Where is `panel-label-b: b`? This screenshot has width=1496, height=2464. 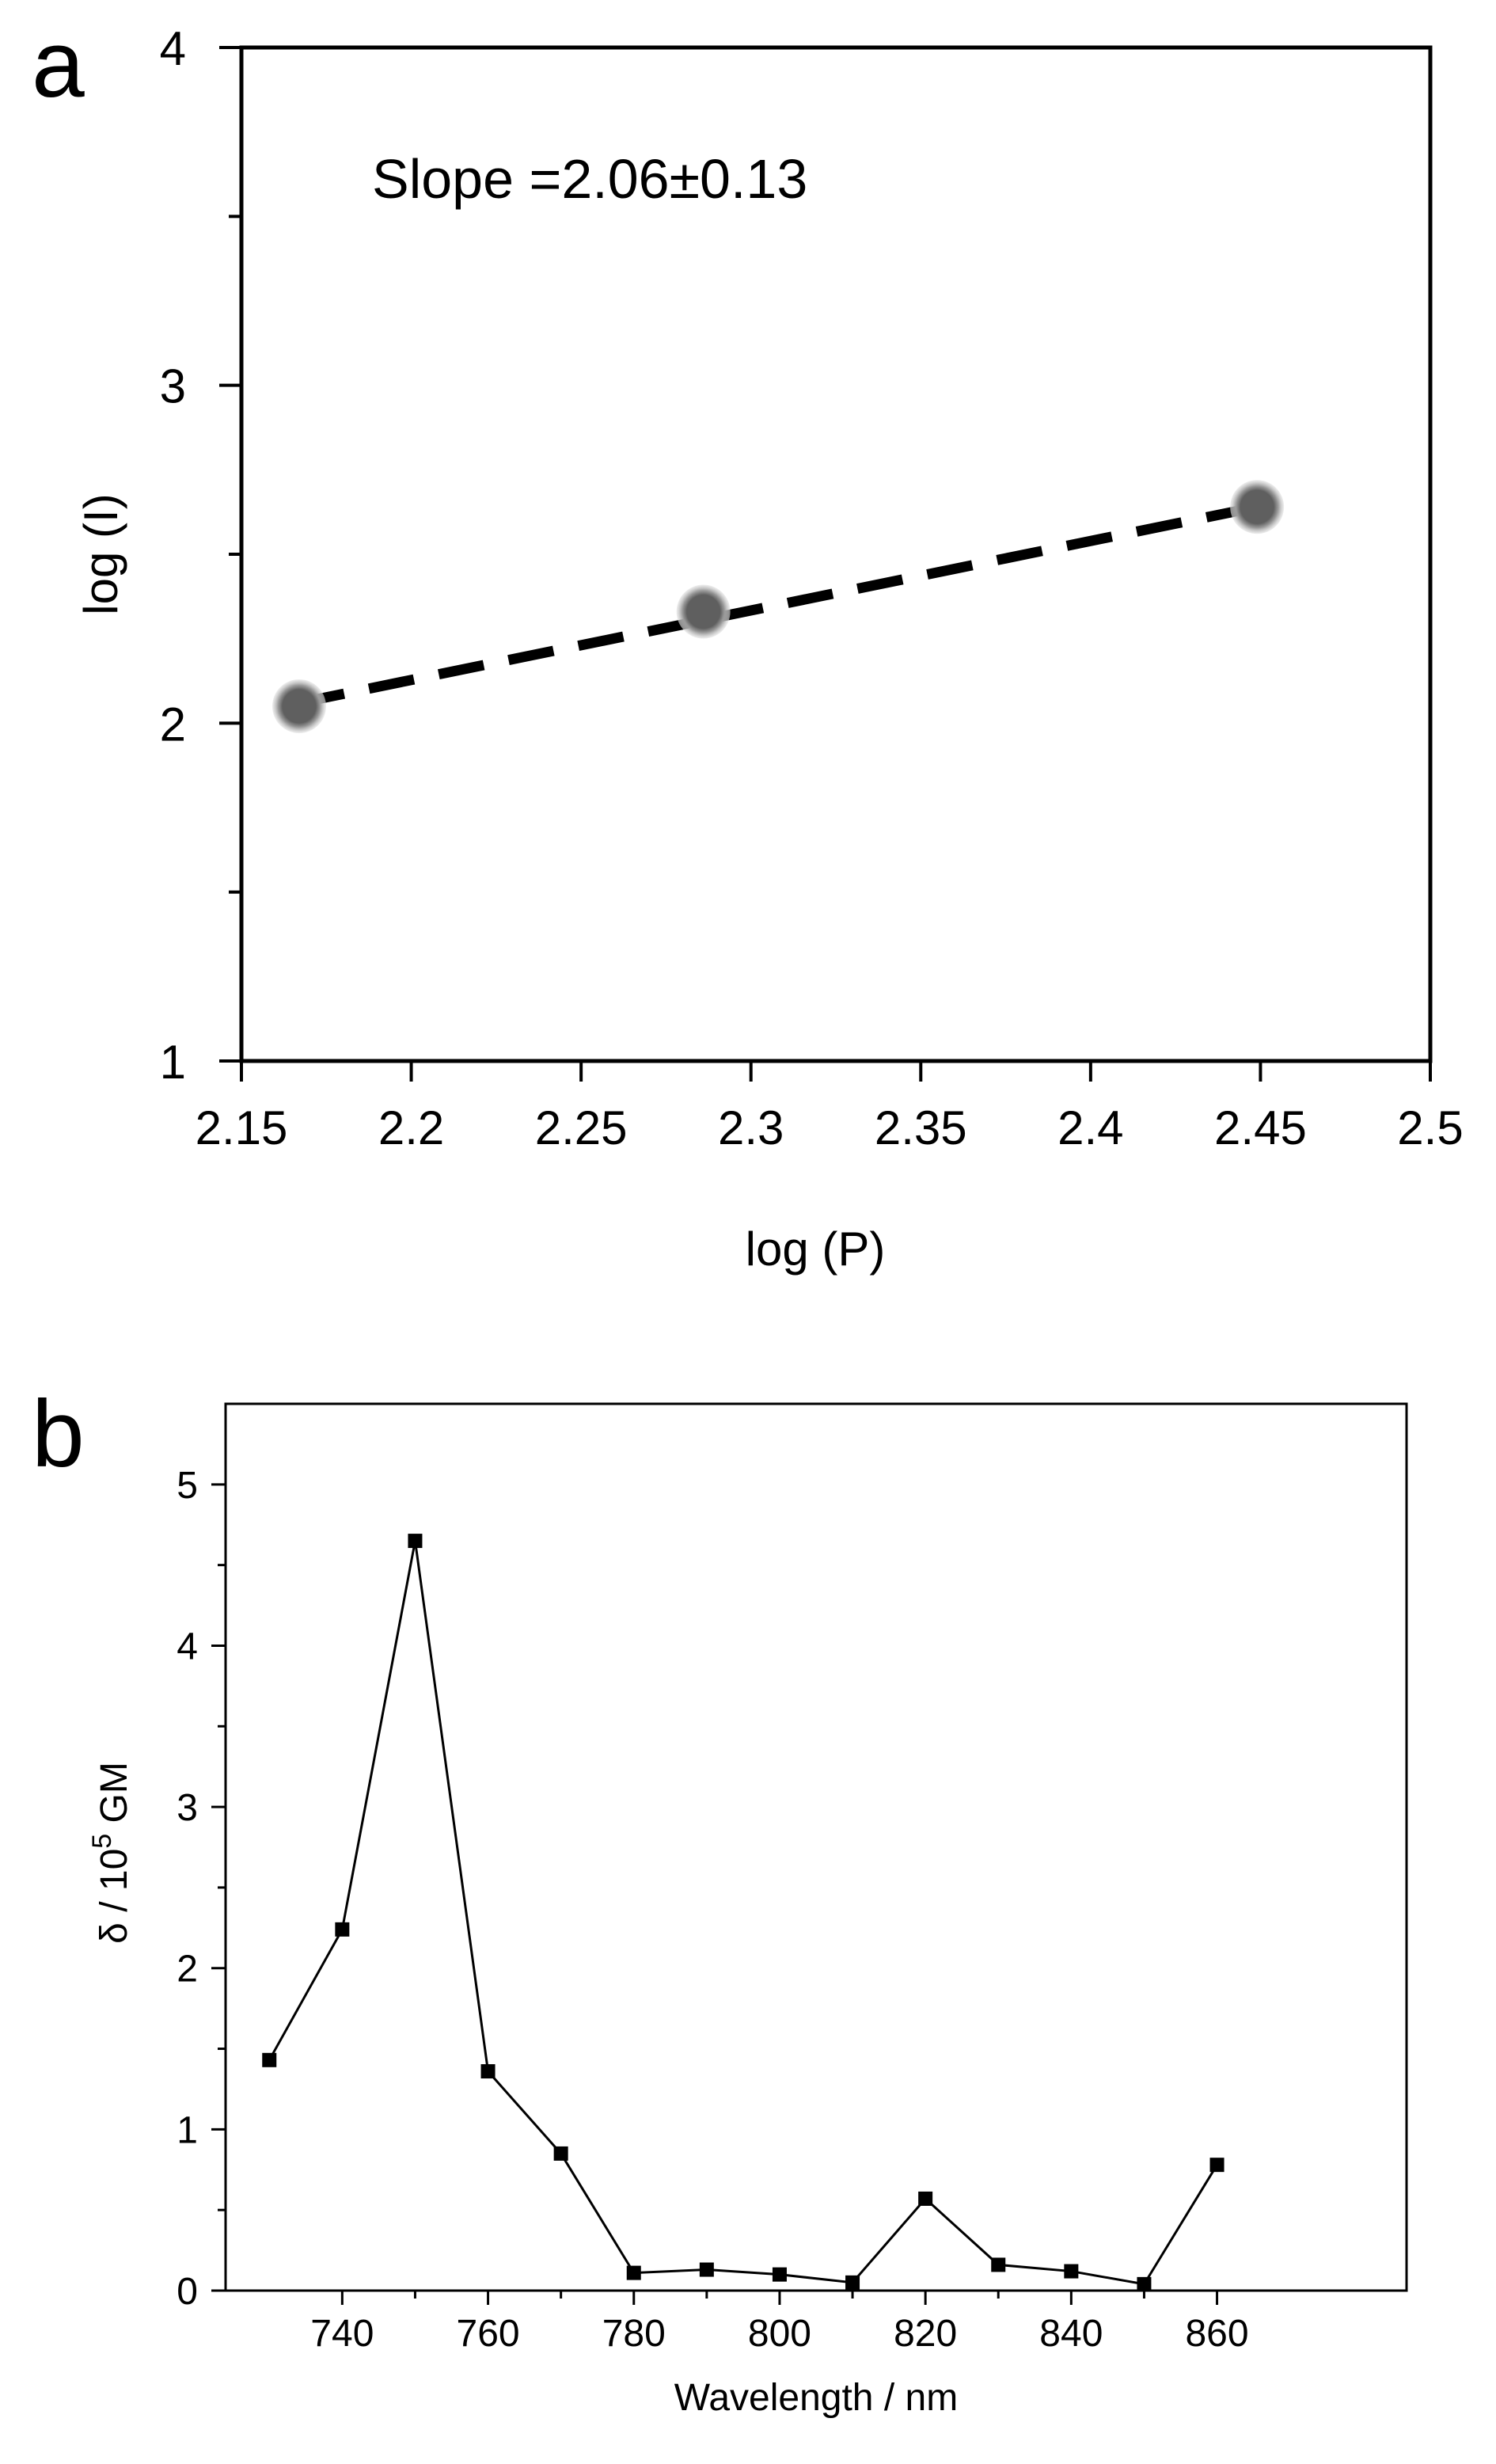
panel-label-b: b is located at coordinates (58, 1434).